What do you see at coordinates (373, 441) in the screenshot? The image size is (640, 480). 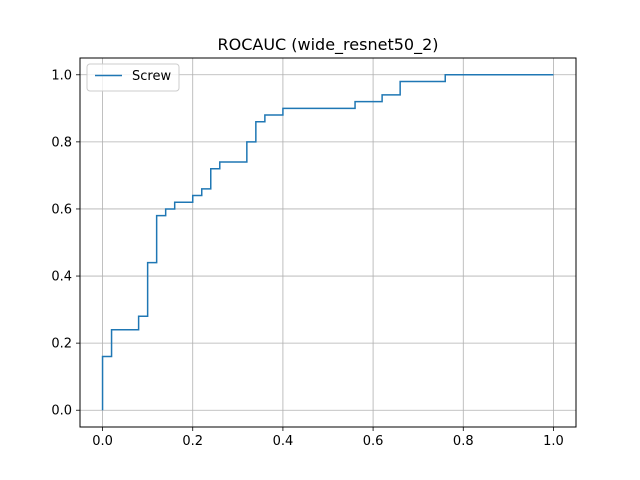 I see `x-tick-label: 0.6` at bounding box center [373, 441].